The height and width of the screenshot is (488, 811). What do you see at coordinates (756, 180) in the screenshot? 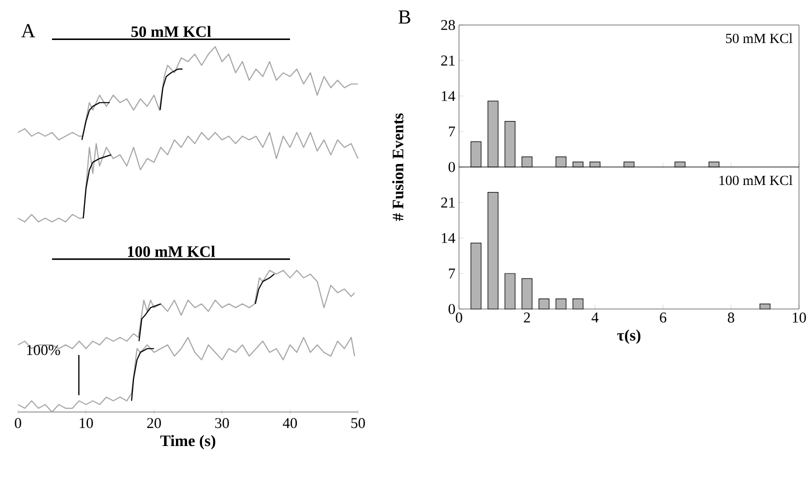
I see `annotation: 100 mM KCl` at bounding box center [756, 180].